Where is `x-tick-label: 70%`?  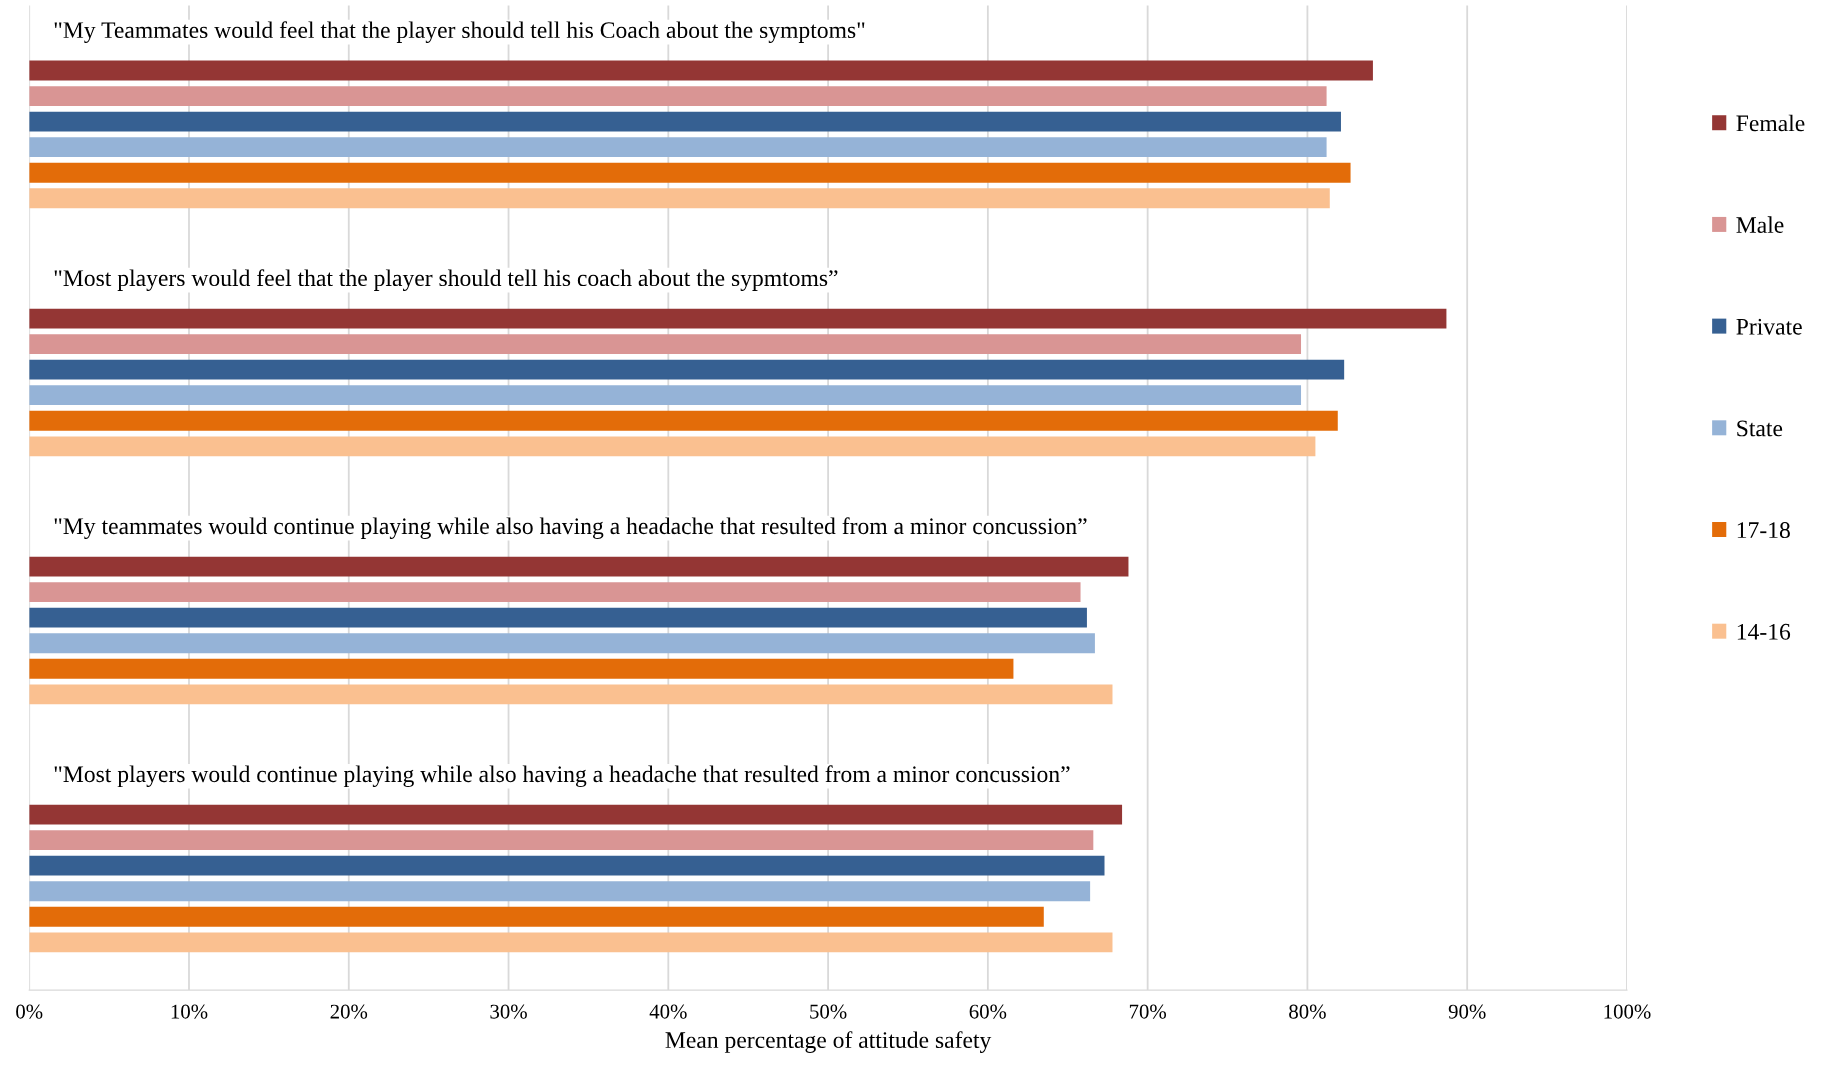 x-tick-label: 70% is located at coordinates (1148, 1011).